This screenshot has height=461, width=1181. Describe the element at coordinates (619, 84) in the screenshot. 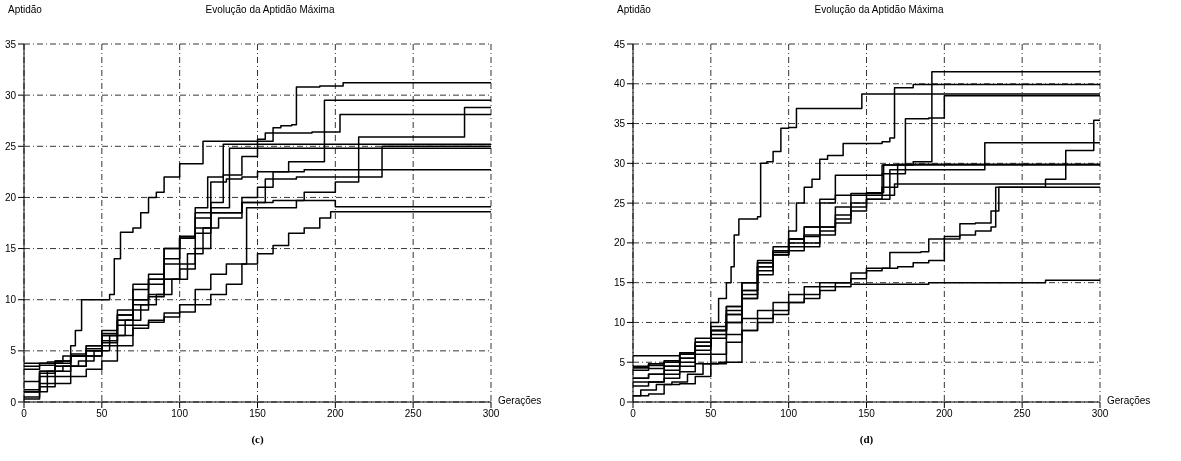

I see `y-tick-label: 40` at that location.